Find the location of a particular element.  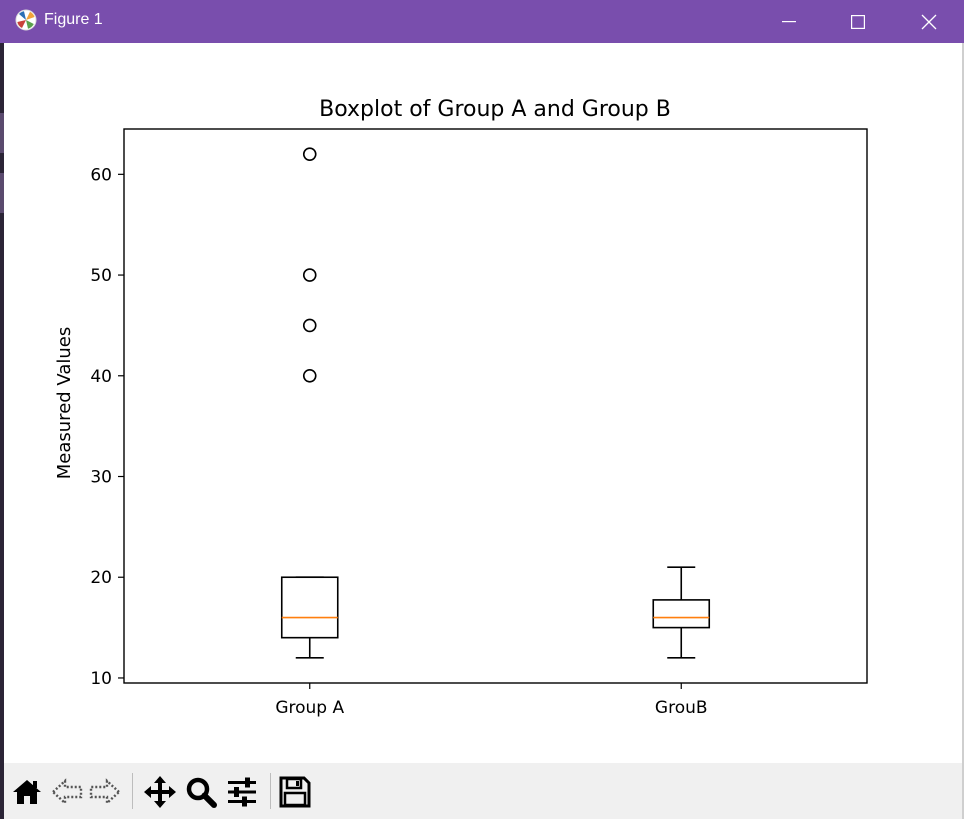

chart-title: Boxplot of Group A and Group B is located at coordinates (495, 109).